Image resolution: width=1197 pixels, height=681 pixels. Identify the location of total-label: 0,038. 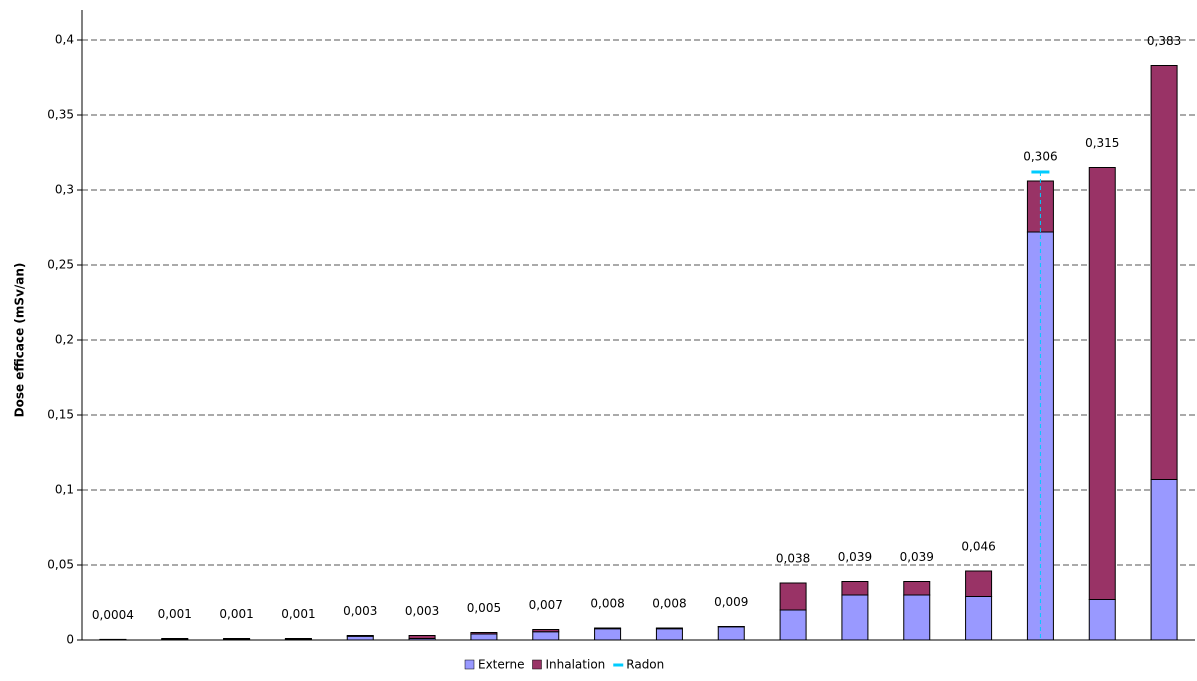
(793, 559).